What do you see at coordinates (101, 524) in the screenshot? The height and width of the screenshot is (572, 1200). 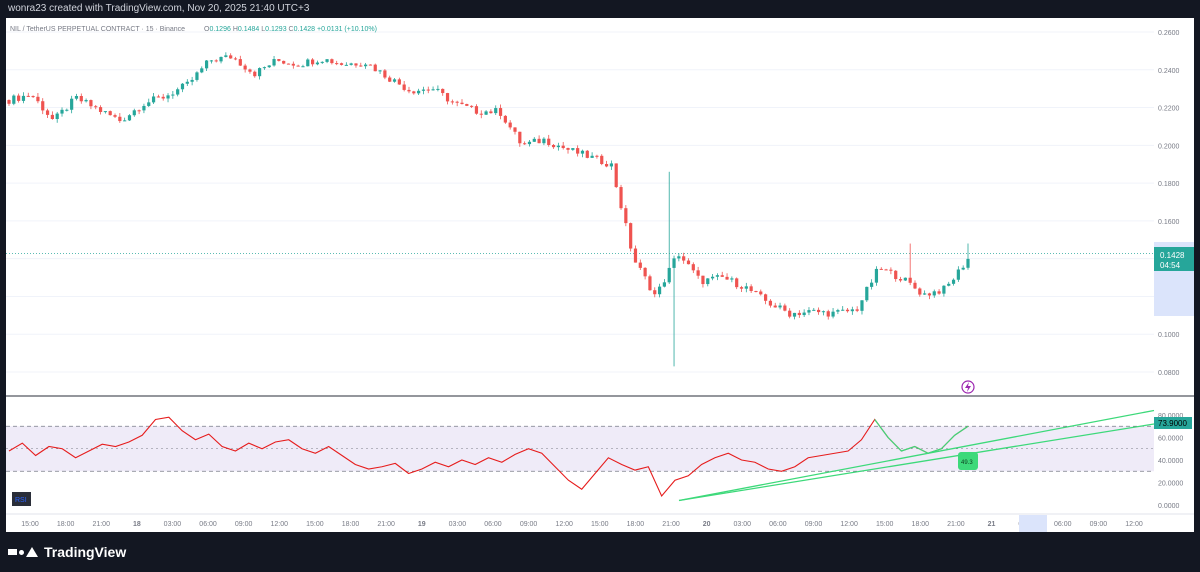 I see `time-tick-label: 21:00` at bounding box center [101, 524].